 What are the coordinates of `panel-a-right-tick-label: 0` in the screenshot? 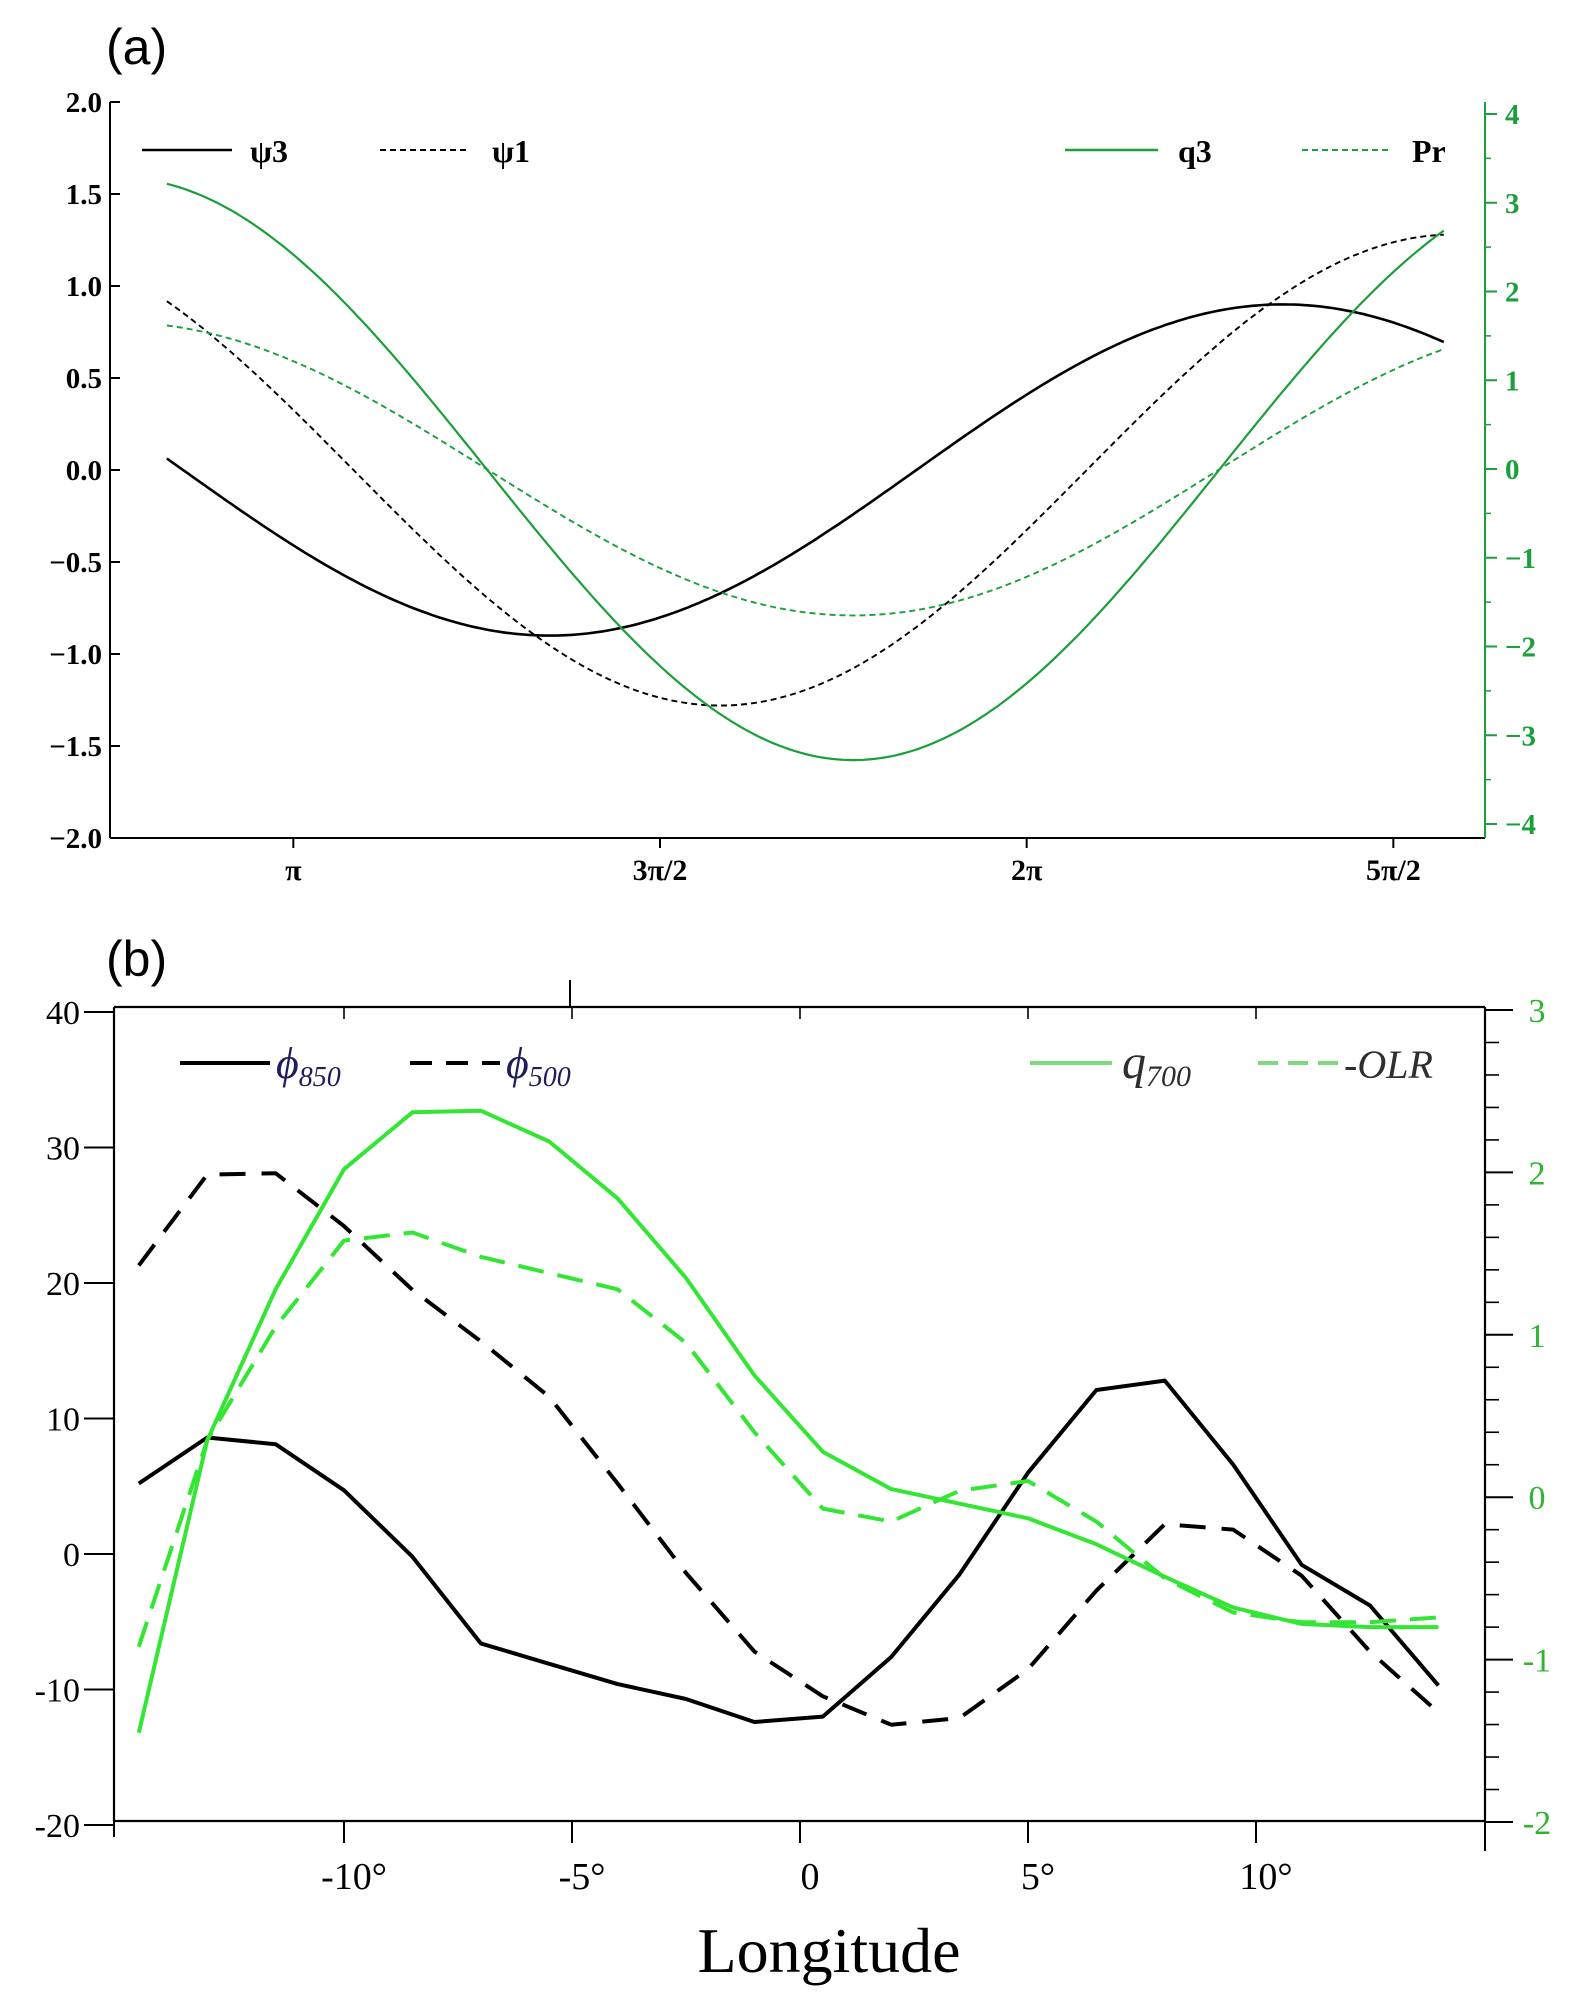 It's located at (1512, 470).